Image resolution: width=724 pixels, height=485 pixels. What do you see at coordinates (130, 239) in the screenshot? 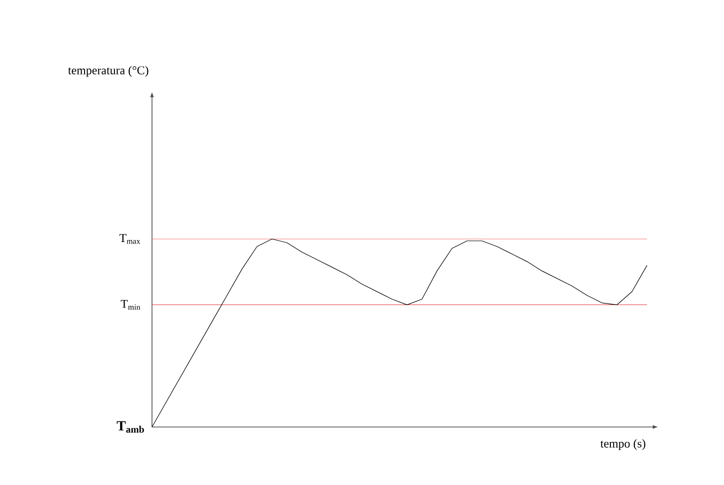
I see `ref-line-label: T$_{max}$` at bounding box center [130, 239].